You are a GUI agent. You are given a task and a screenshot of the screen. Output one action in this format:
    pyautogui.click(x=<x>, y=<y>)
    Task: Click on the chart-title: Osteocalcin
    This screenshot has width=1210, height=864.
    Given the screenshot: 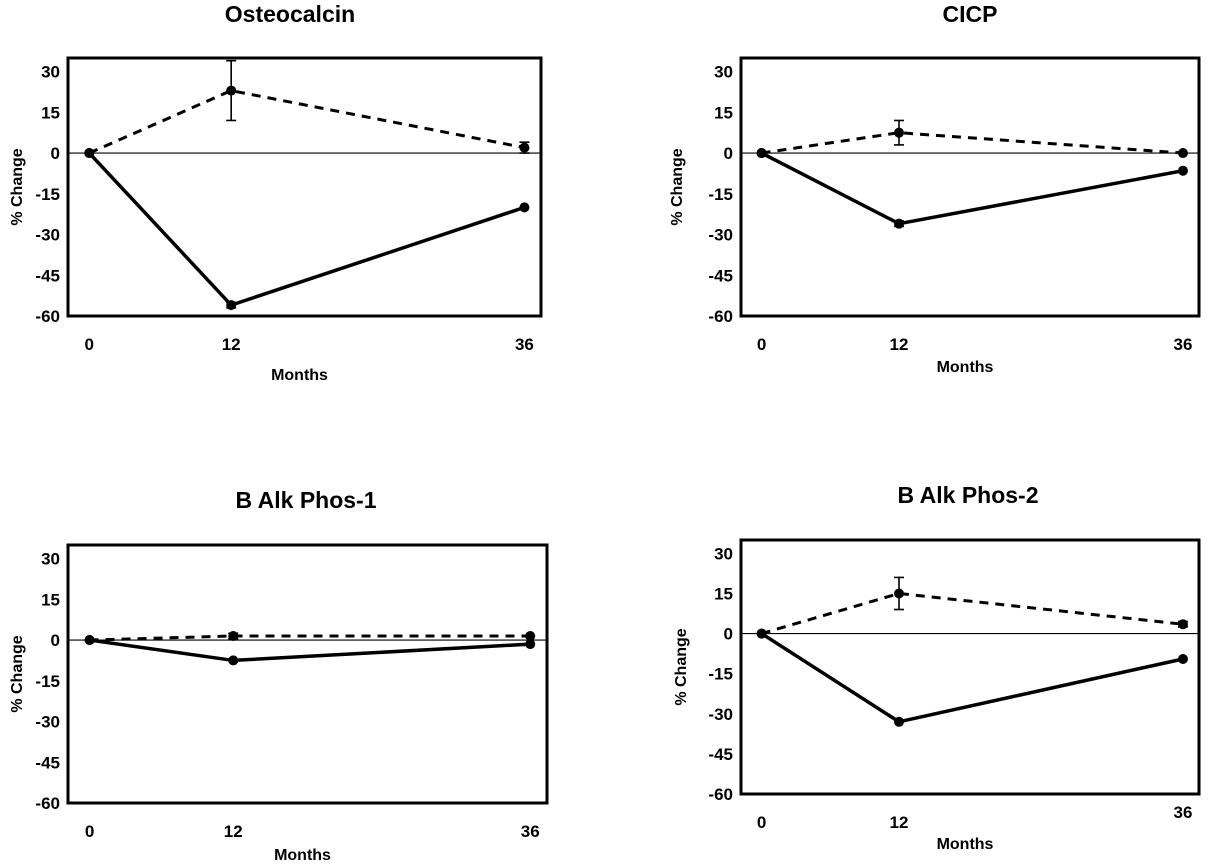 What is the action you would take?
    pyautogui.click(x=290, y=14)
    